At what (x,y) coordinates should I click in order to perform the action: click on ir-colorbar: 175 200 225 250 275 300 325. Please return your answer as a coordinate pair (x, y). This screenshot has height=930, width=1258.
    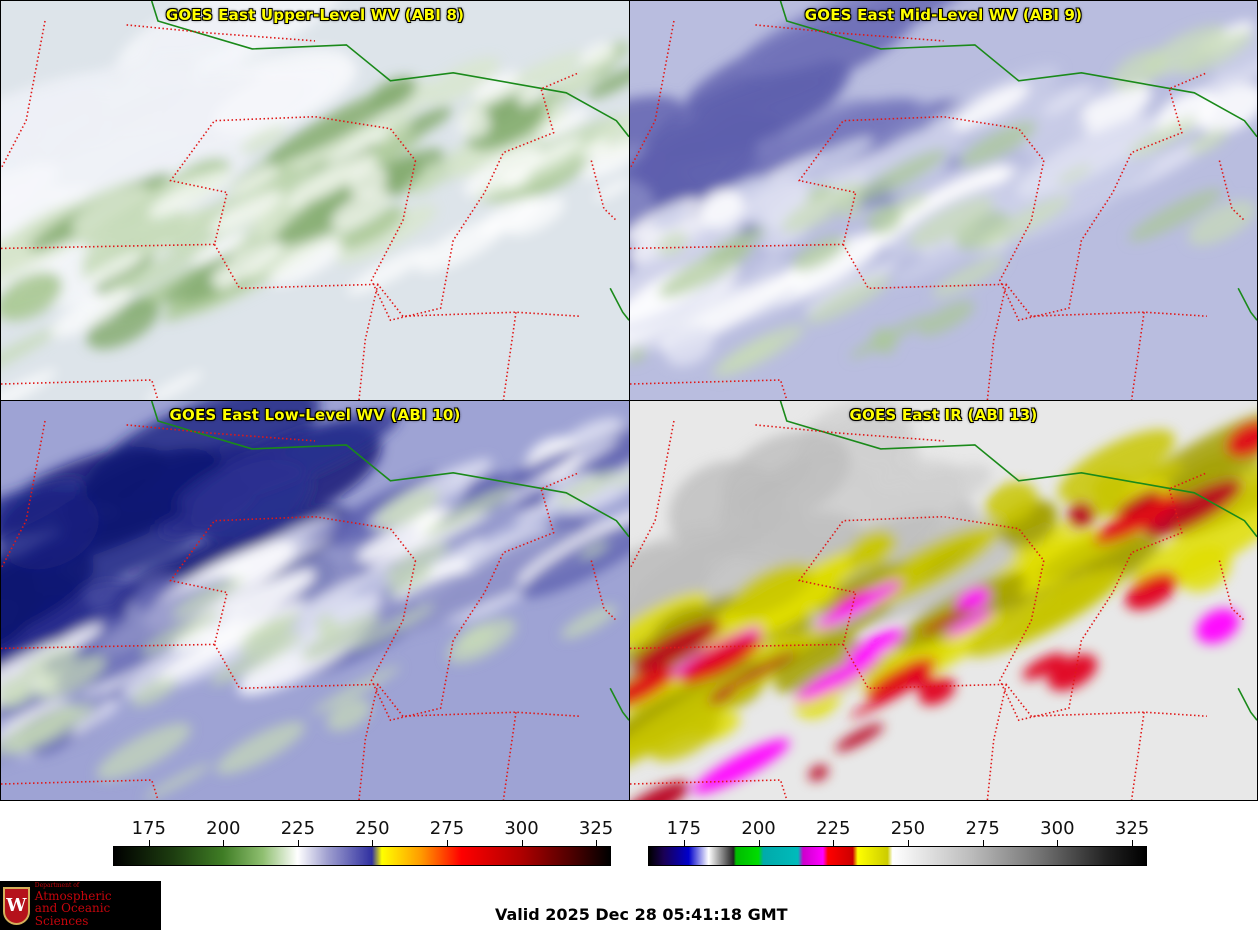
    Looking at the image, I should click on (899, 842).